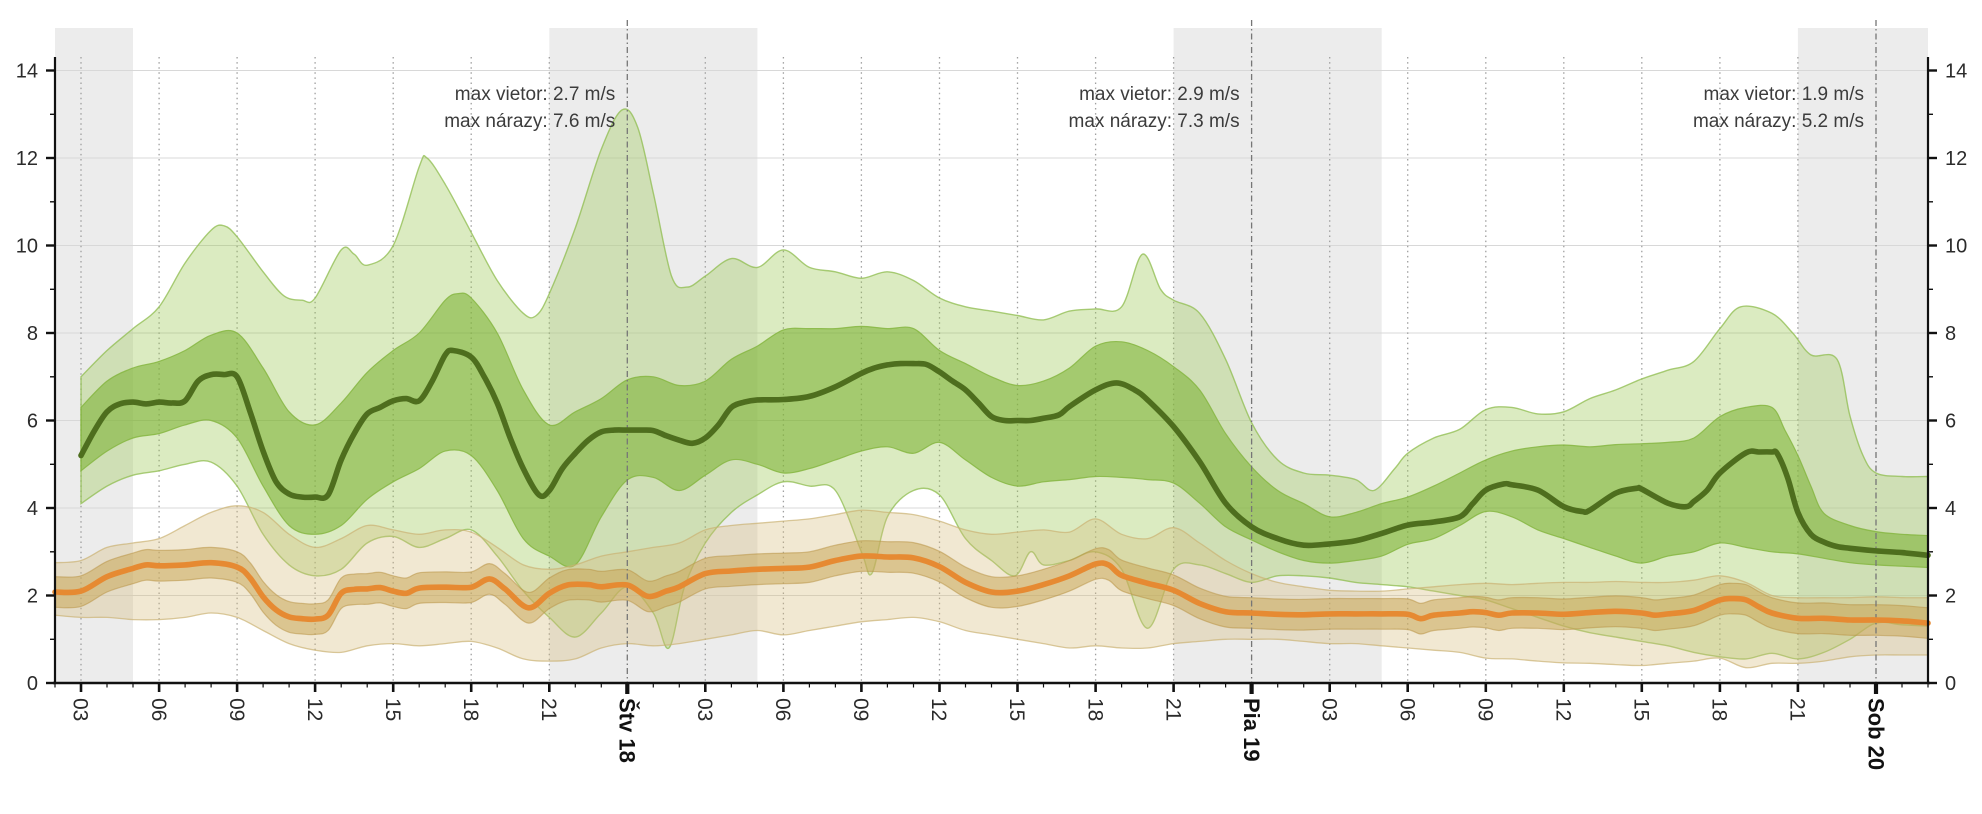 This screenshot has width=1982, height=814. I want to click on y-tick-label-left: 14, so click(27, 72).